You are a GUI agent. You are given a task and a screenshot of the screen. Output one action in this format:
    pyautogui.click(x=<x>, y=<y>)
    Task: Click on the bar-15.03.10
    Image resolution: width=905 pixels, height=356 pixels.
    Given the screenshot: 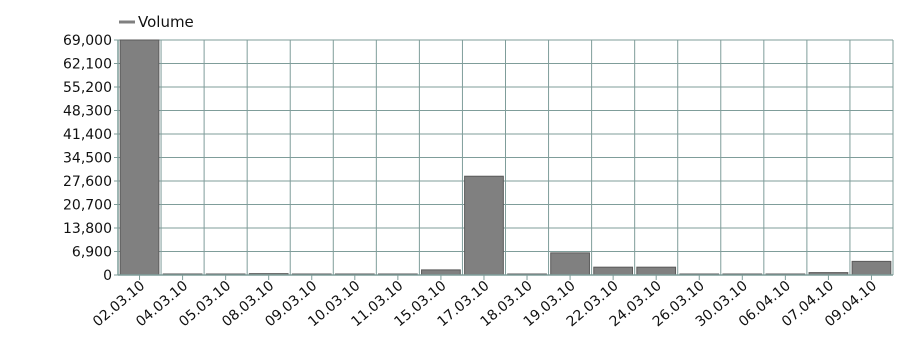 What is the action you would take?
    pyautogui.click(x=441, y=272)
    